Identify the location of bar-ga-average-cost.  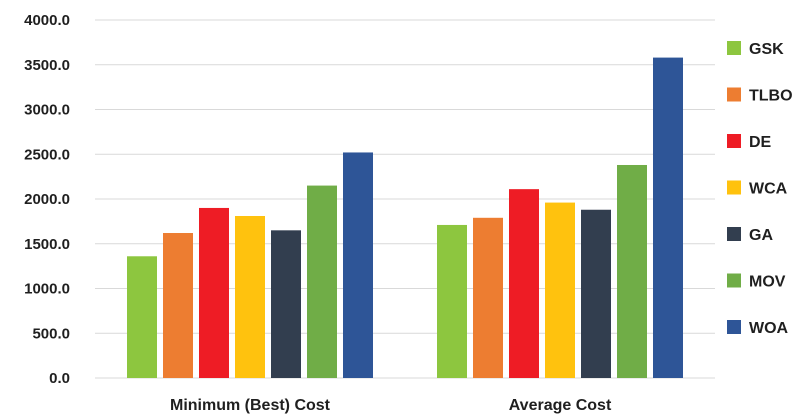
(596, 293).